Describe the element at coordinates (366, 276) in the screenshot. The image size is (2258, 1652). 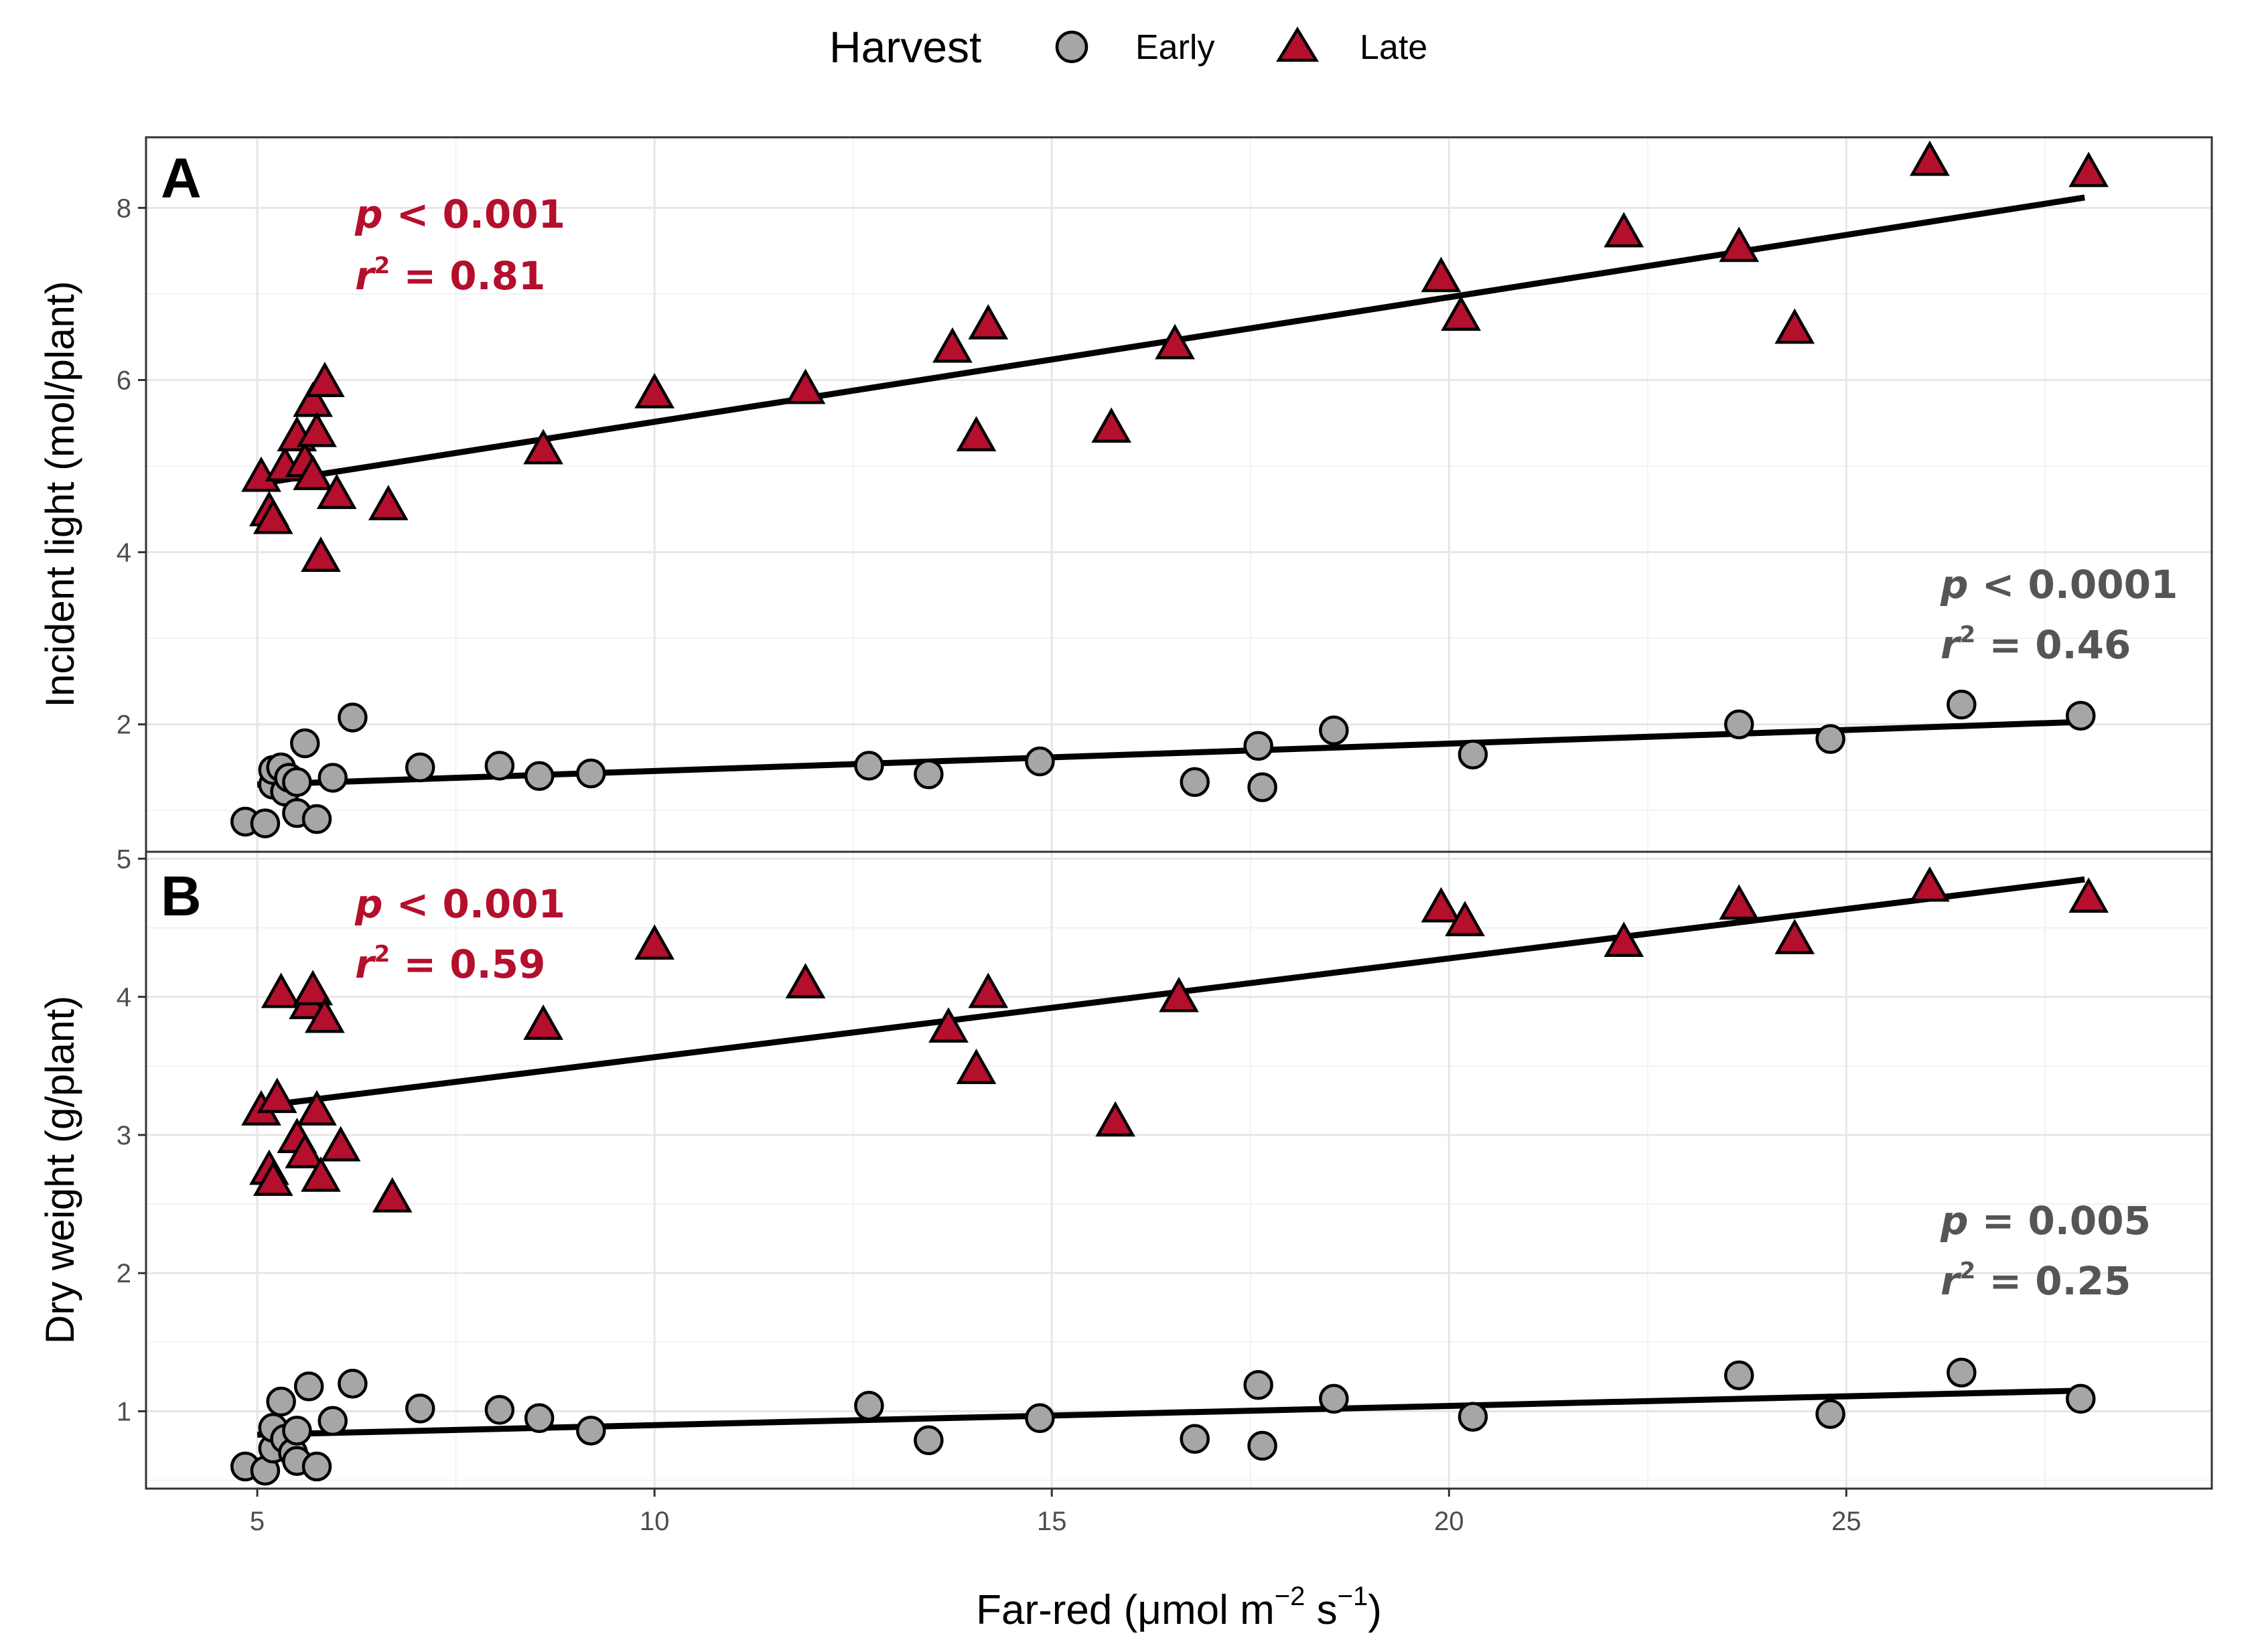
I see `panel-a-late-r-symbol: r` at that location.